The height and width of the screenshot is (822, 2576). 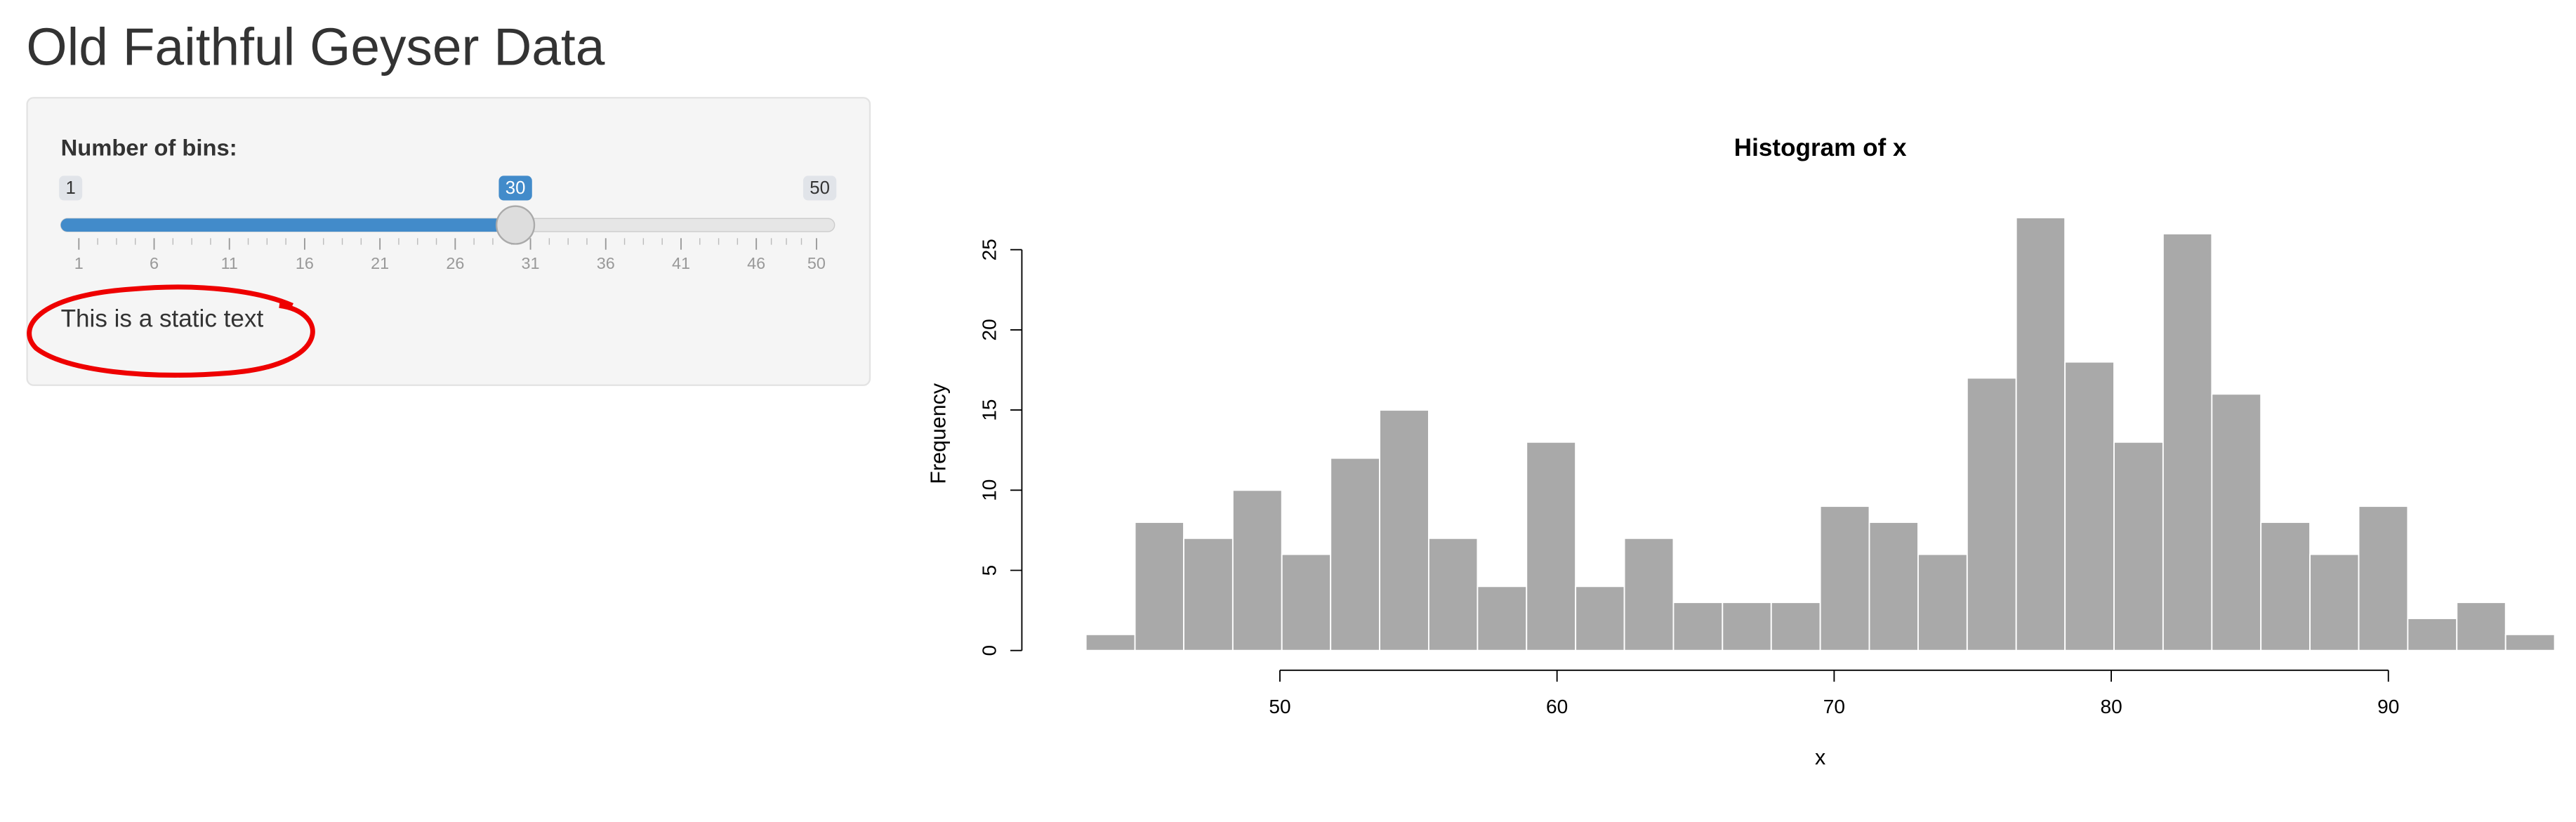 I want to click on slider-min-label-box, so click(x=71, y=188).